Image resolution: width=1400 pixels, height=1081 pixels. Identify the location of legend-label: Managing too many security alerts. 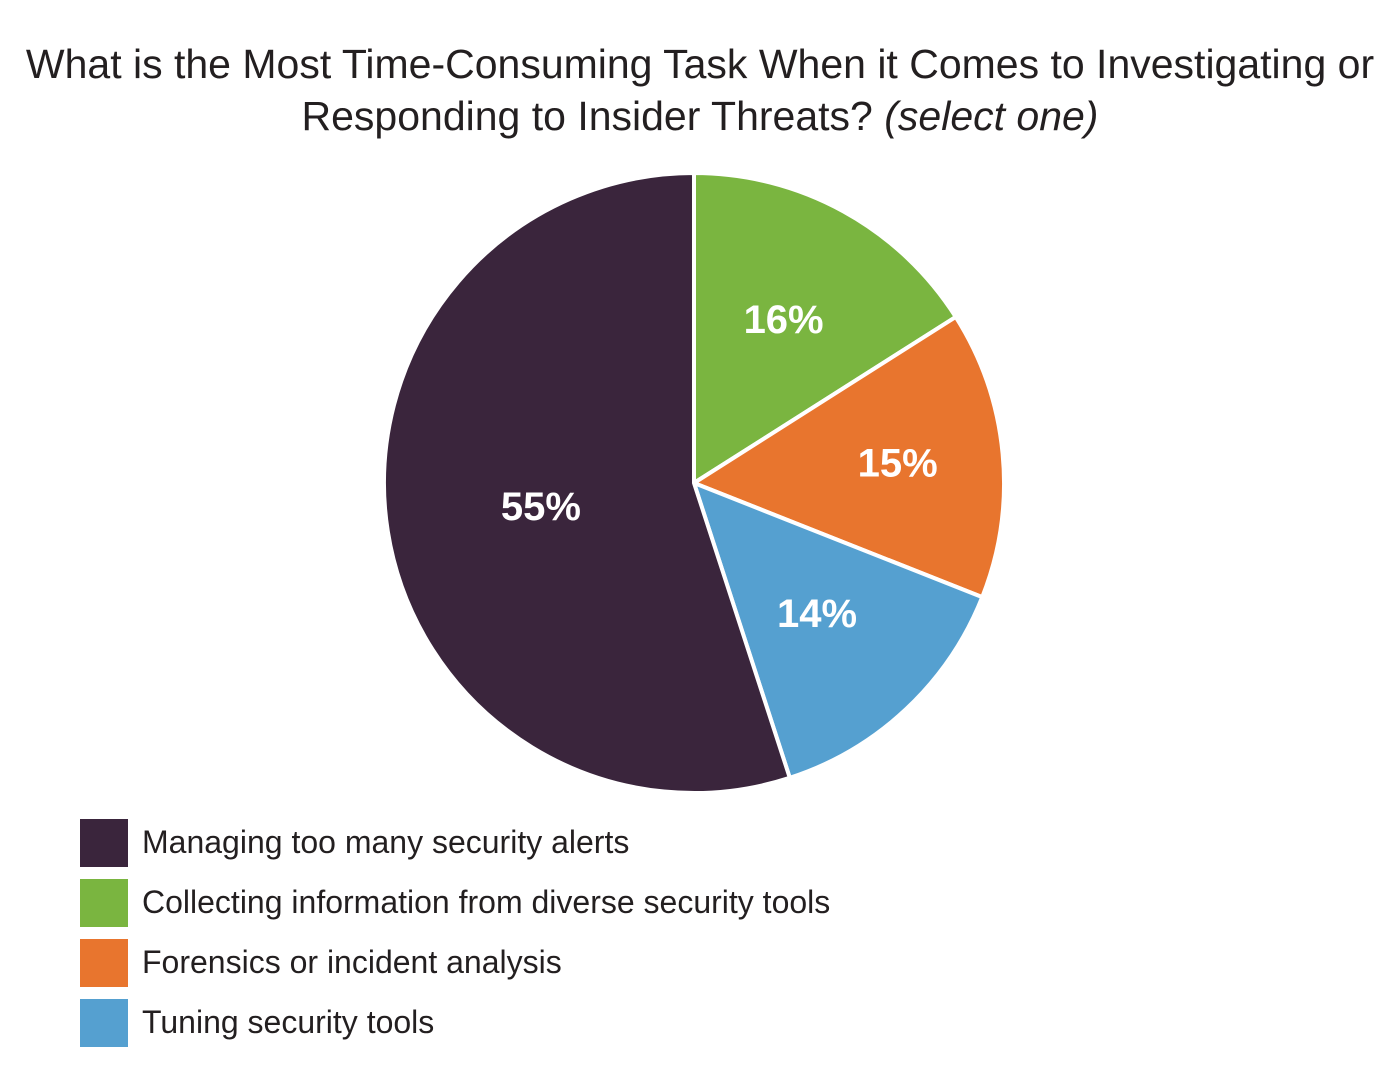
(386, 842).